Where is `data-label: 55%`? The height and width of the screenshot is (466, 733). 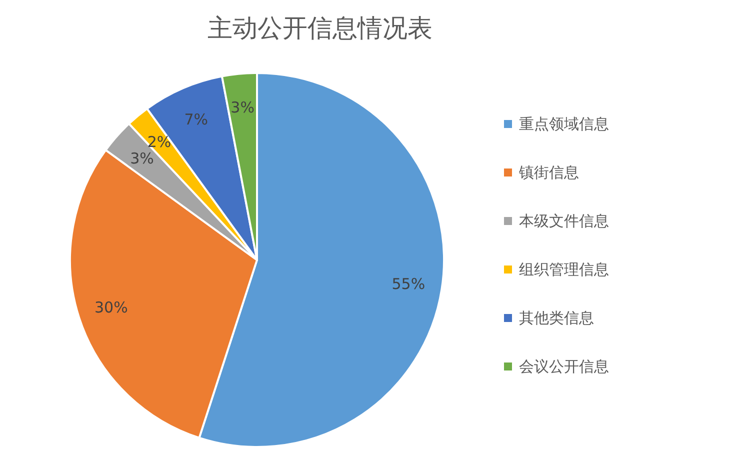 data-label: 55% is located at coordinates (409, 283).